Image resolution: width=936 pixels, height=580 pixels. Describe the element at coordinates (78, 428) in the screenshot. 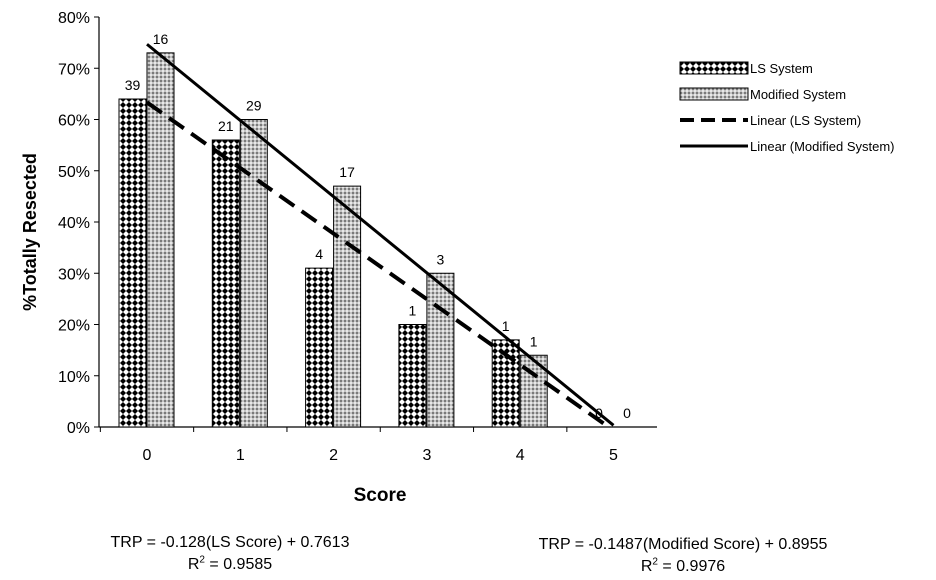

I see `y-tick-label: 0%` at that location.